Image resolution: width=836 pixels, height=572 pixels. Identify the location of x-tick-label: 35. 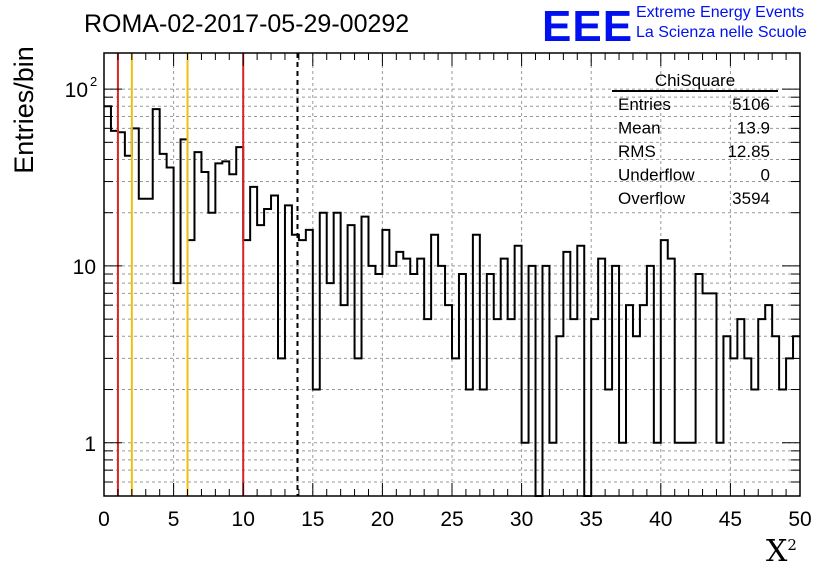
(591, 519).